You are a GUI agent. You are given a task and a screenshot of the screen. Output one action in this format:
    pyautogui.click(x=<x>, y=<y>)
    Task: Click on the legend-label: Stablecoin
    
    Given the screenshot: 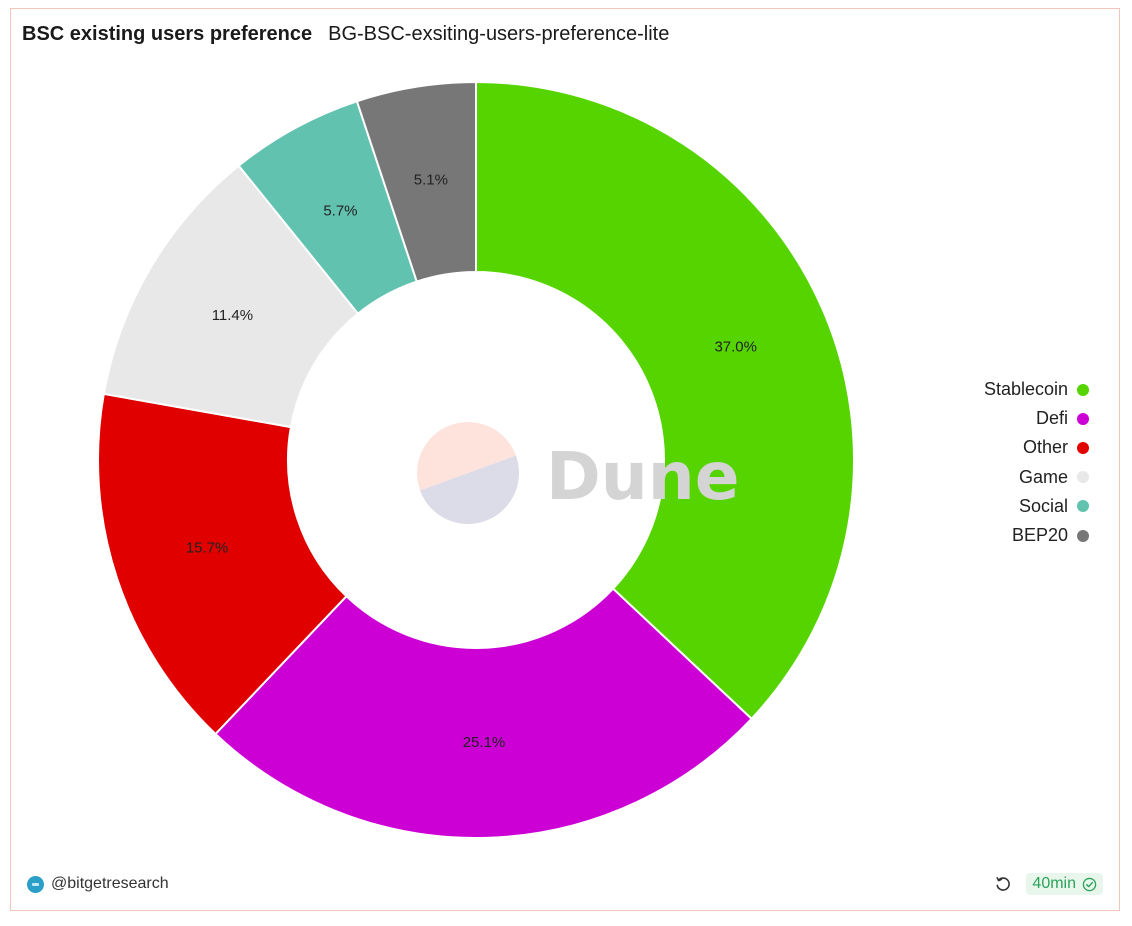 What is the action you would take?
    pyautogui.click(x=1025, y=389)
    